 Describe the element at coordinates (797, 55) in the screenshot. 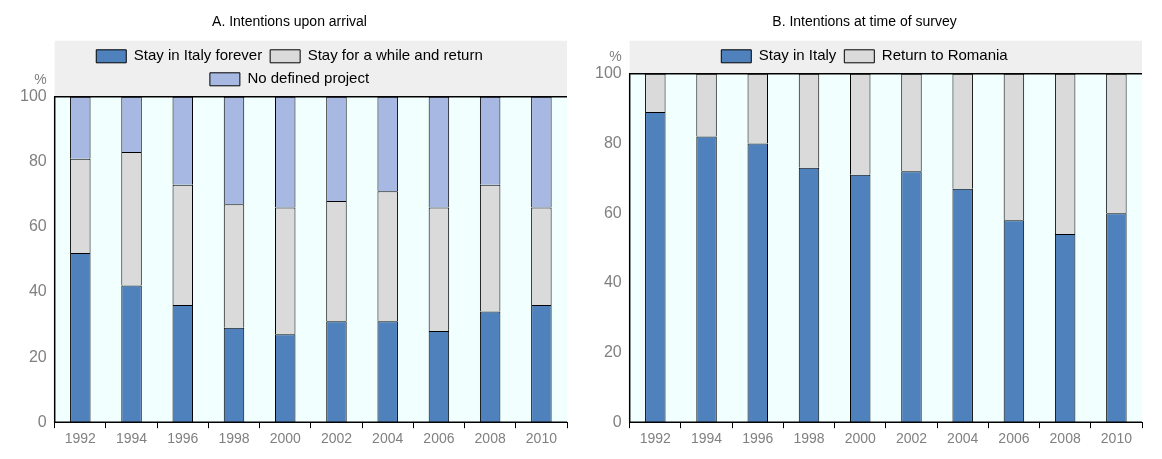

I see `legend-label: Stay in Italy` at that location.